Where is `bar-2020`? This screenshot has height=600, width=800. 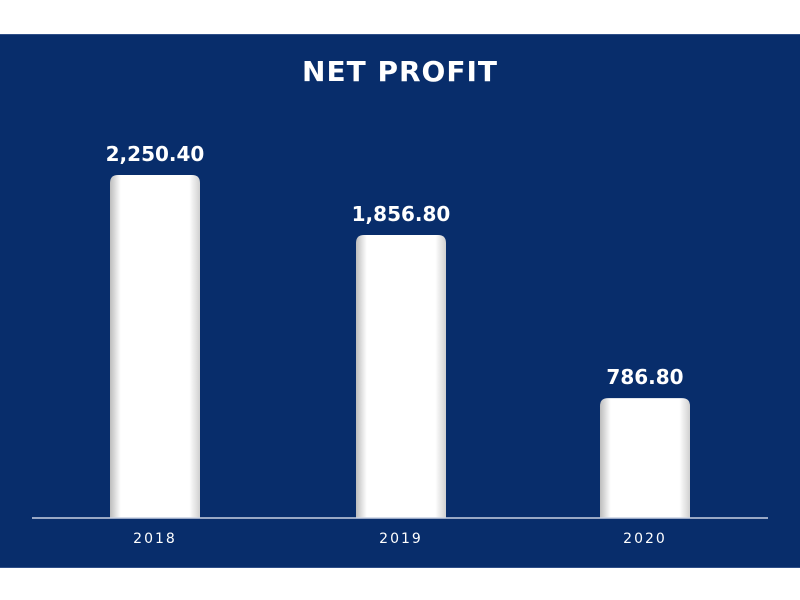 bar-2020 is located at coordinates (645, 458).